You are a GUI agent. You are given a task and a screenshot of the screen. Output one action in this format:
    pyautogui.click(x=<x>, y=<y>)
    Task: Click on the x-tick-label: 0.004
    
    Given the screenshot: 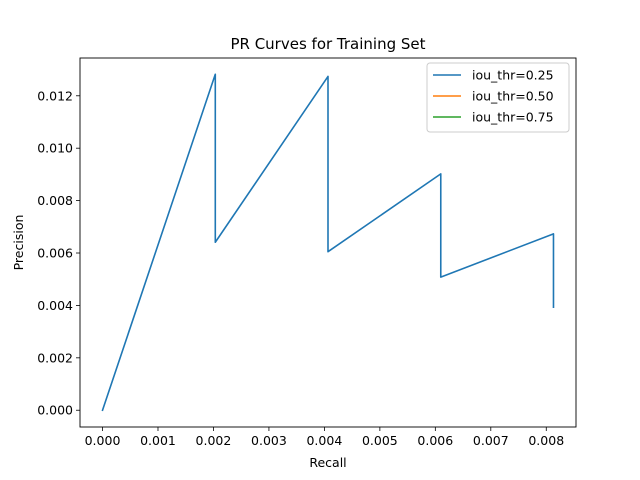 What is the action you would take?
    pyautogui.click(x=324, y=440)
    